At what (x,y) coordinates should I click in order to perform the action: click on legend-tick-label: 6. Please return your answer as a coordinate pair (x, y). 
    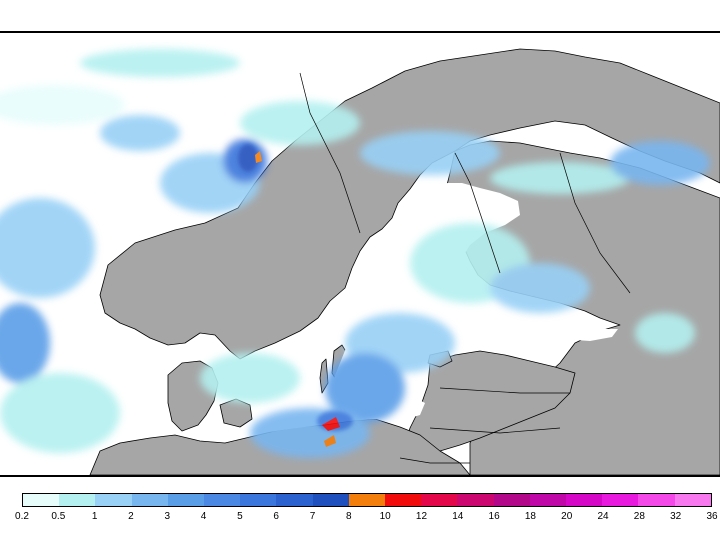
    Looking at the image, I should click on (276, 516).